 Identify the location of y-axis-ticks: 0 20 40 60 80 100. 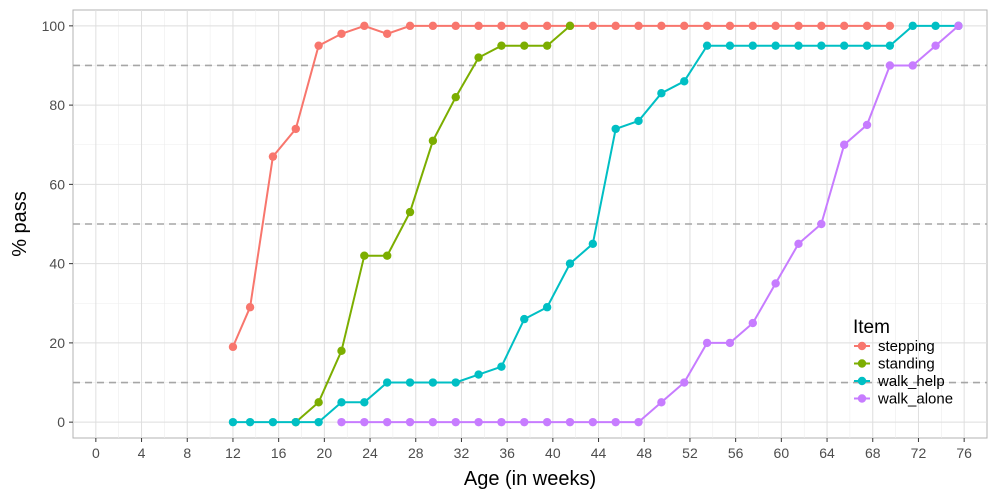
(57, 224).